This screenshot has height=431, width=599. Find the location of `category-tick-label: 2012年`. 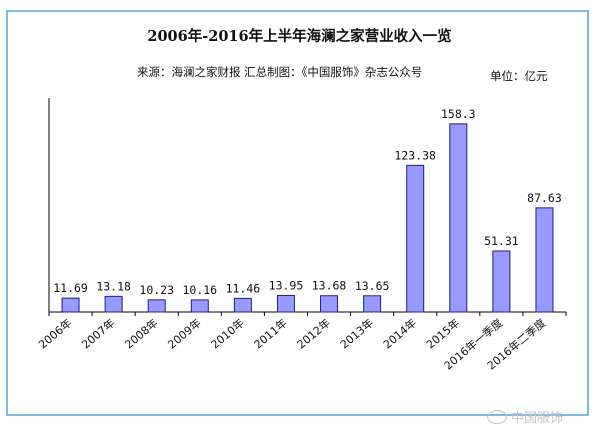

category-tick-label: 2012年 is located at coordinates (313, 334).